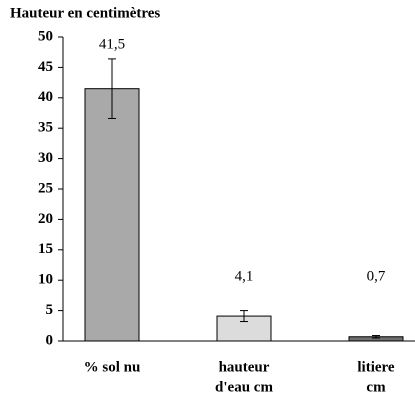 The height and width of the screenshot is (404, 415). What do you see at coordinates (45, 158) in the screenshot?
I see `y-tick-label: 30` at bounding box center [45, 158].